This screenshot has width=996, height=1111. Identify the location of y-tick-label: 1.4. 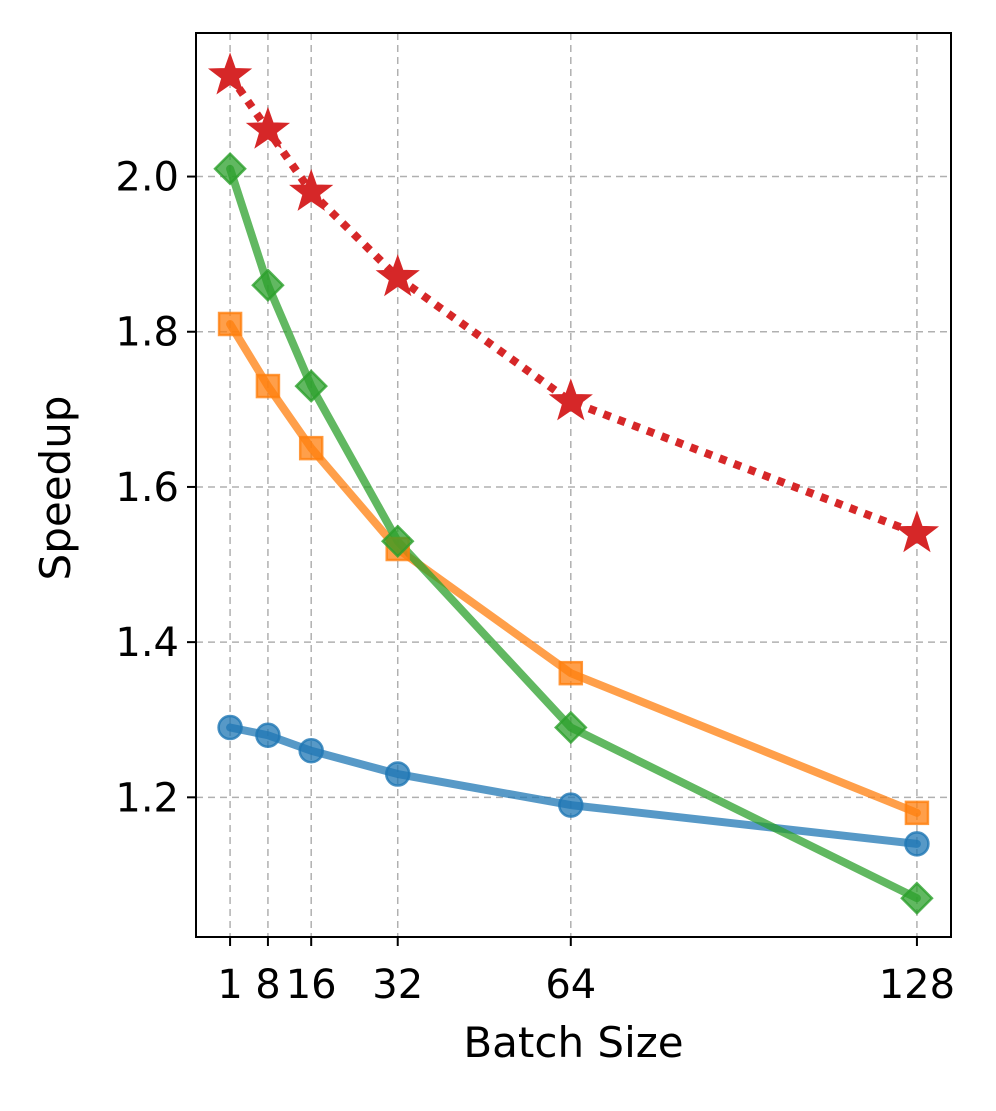
(147, 643).